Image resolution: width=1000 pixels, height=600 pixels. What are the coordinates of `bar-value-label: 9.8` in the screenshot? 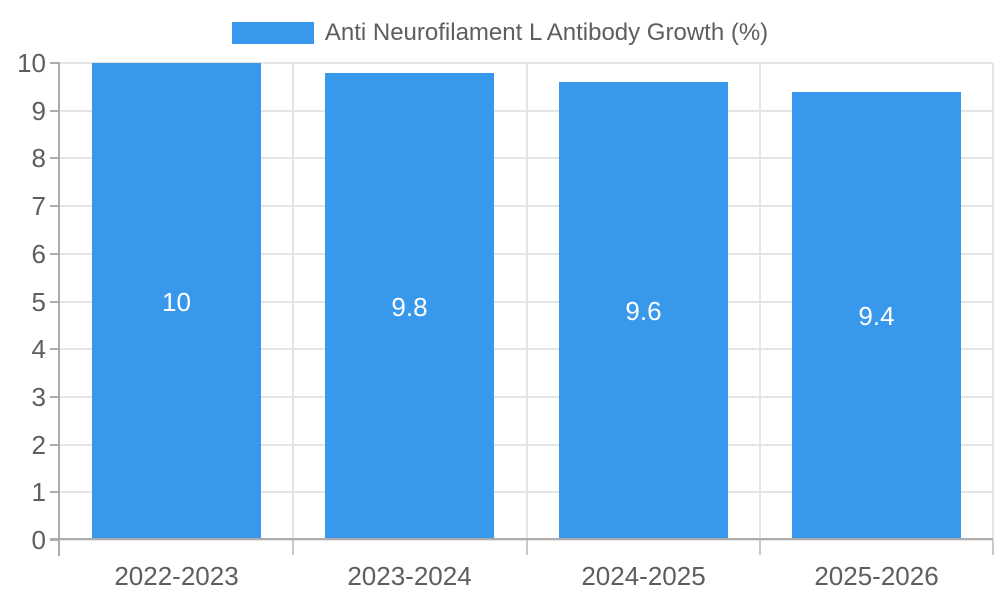 It's located at (409, 307).